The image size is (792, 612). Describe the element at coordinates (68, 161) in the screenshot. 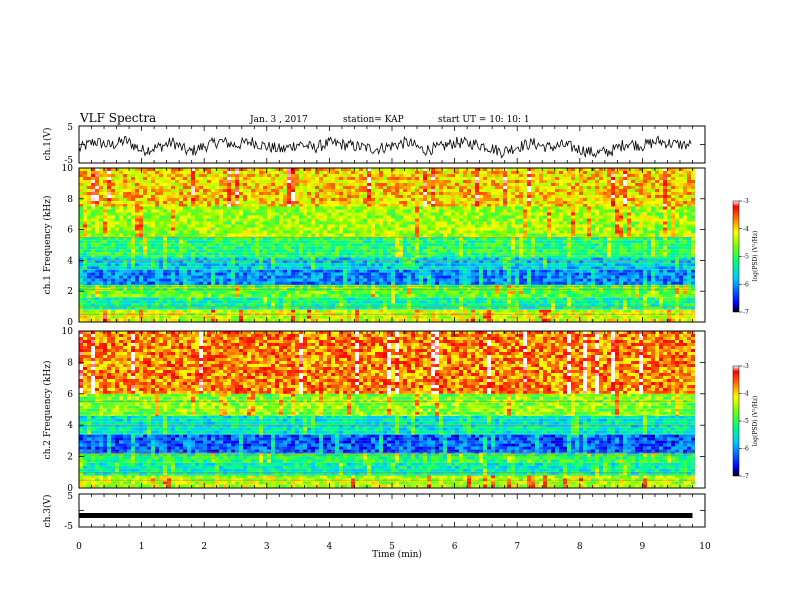

I see `ch1-ytick-minus5: -5` at that location.